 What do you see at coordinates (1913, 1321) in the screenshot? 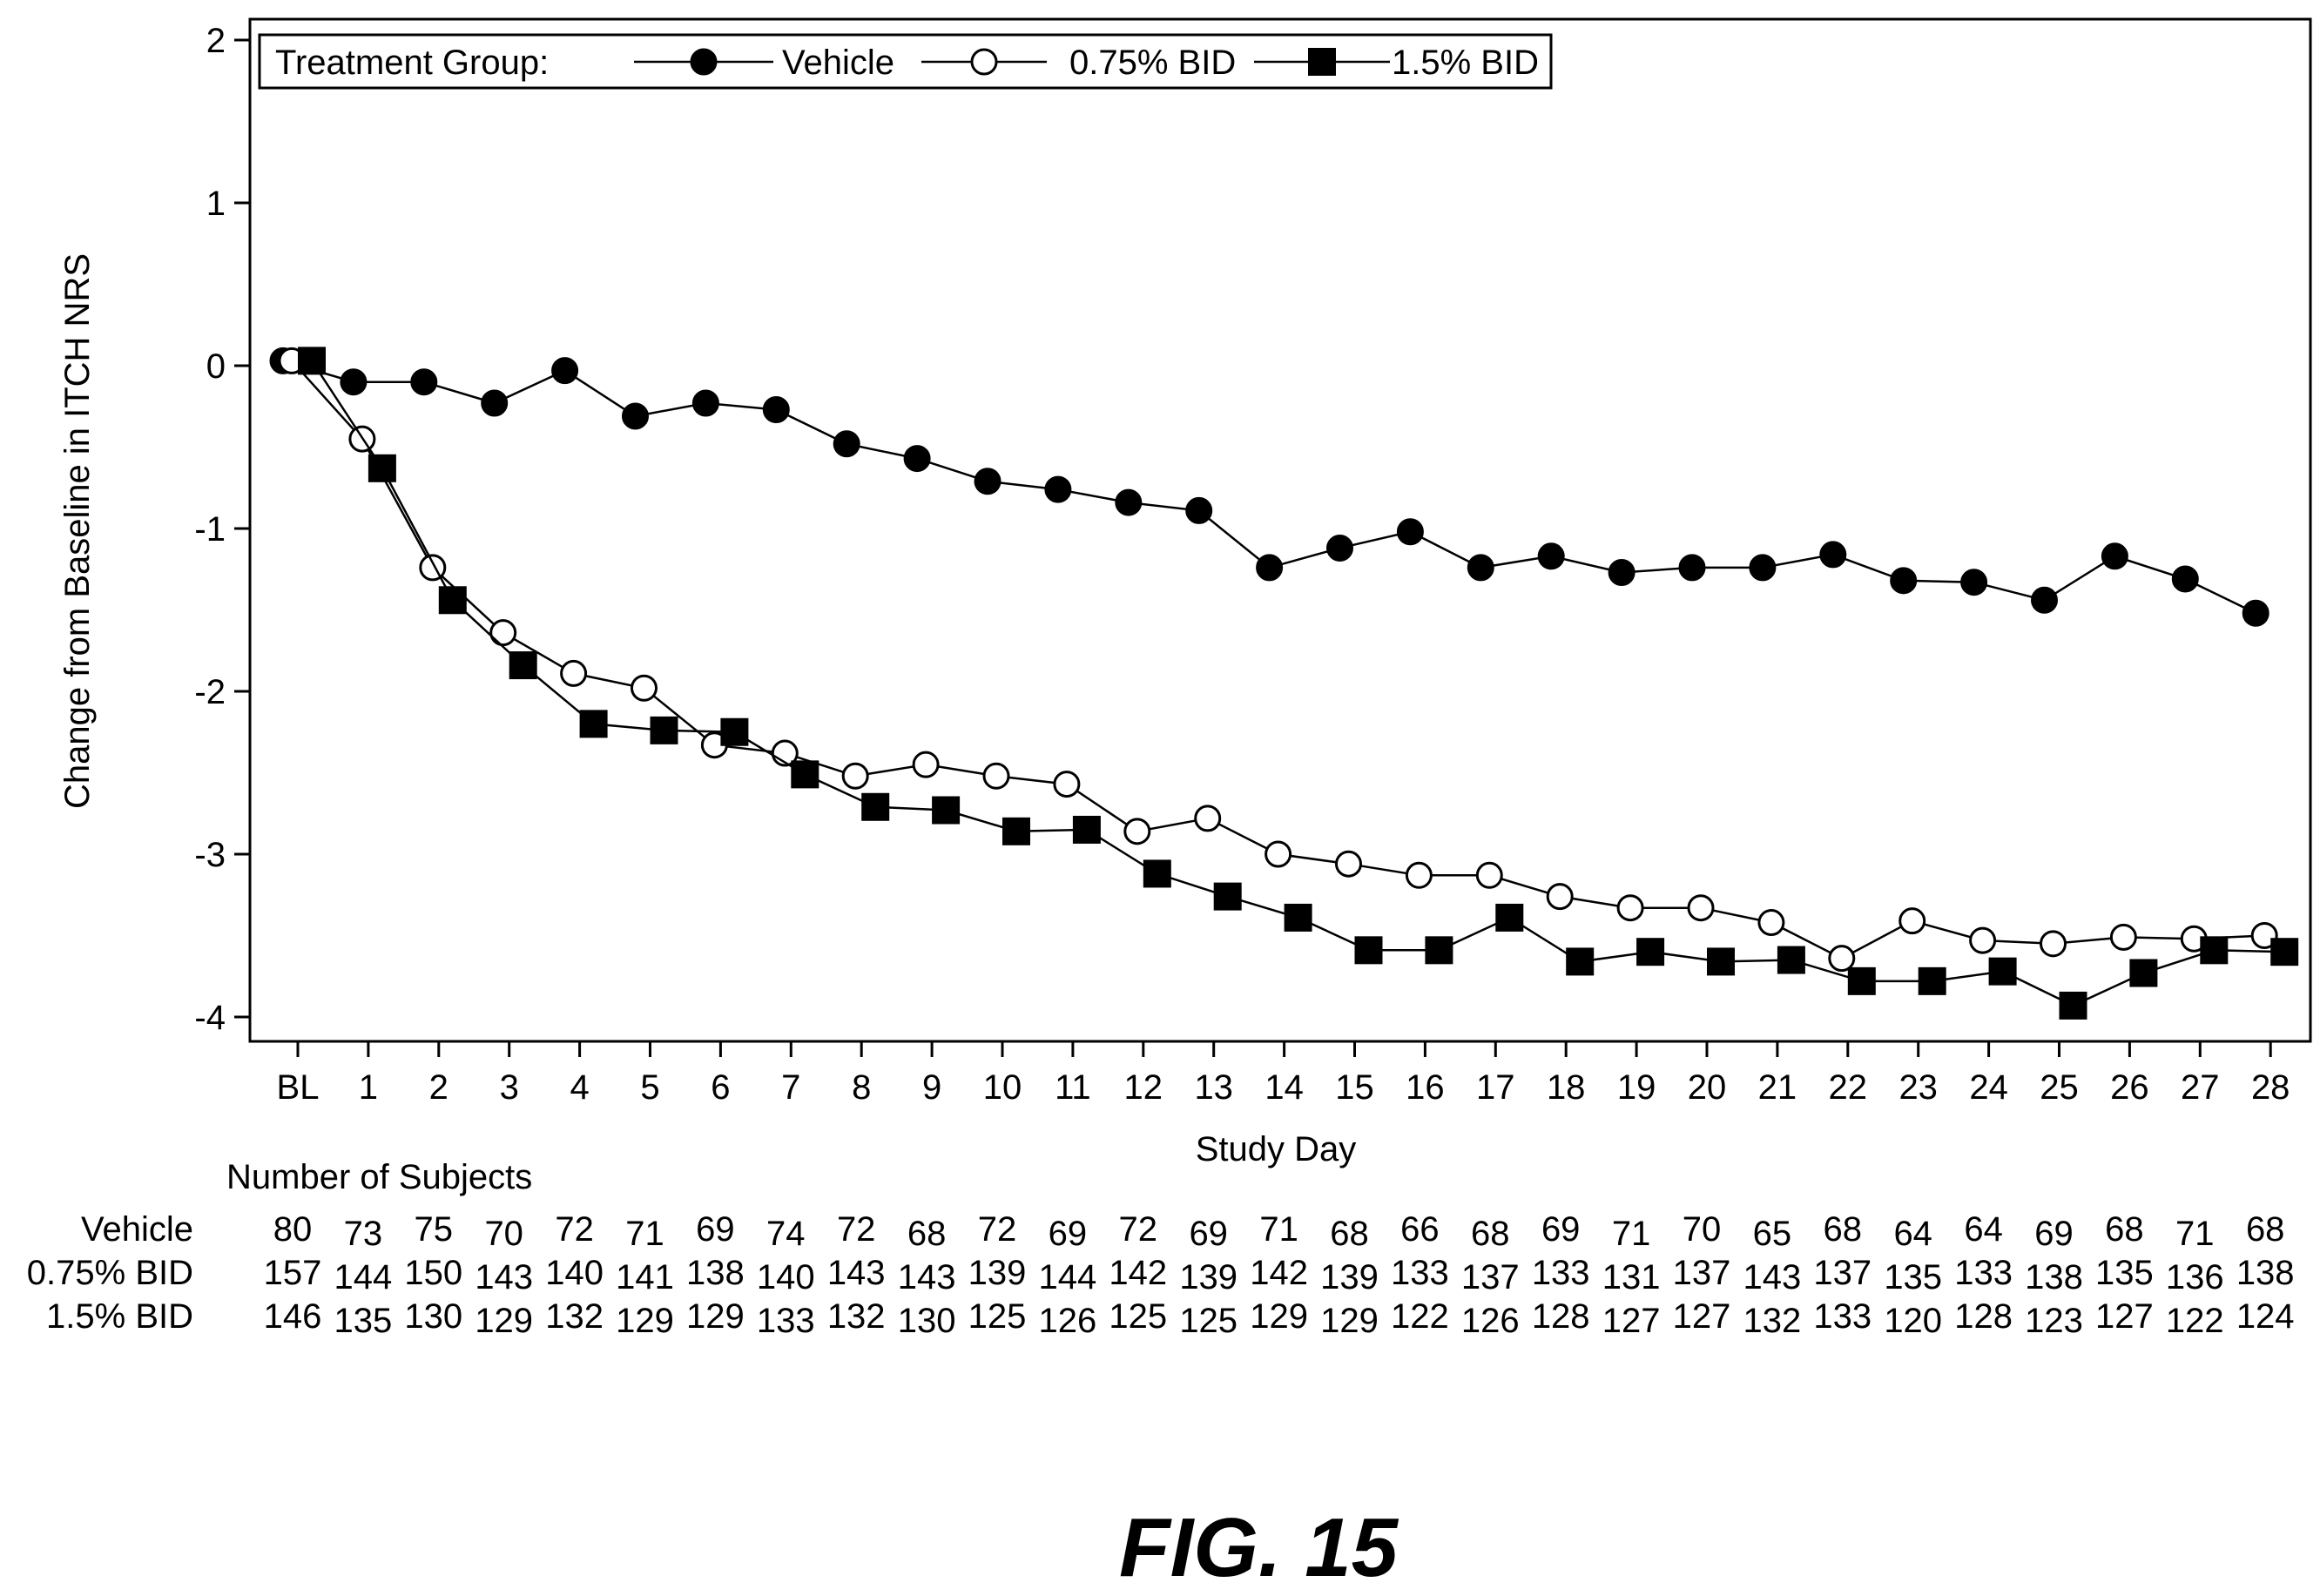
I see `subject-count: 120` at bounding box center [1913, 1321].